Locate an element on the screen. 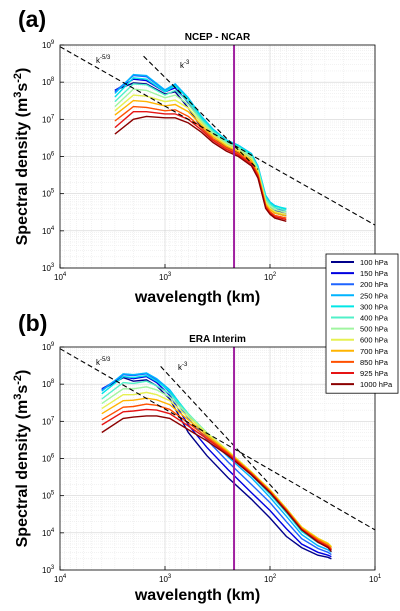  legend-label: 400 hPa is located at coordinates (374, 318).